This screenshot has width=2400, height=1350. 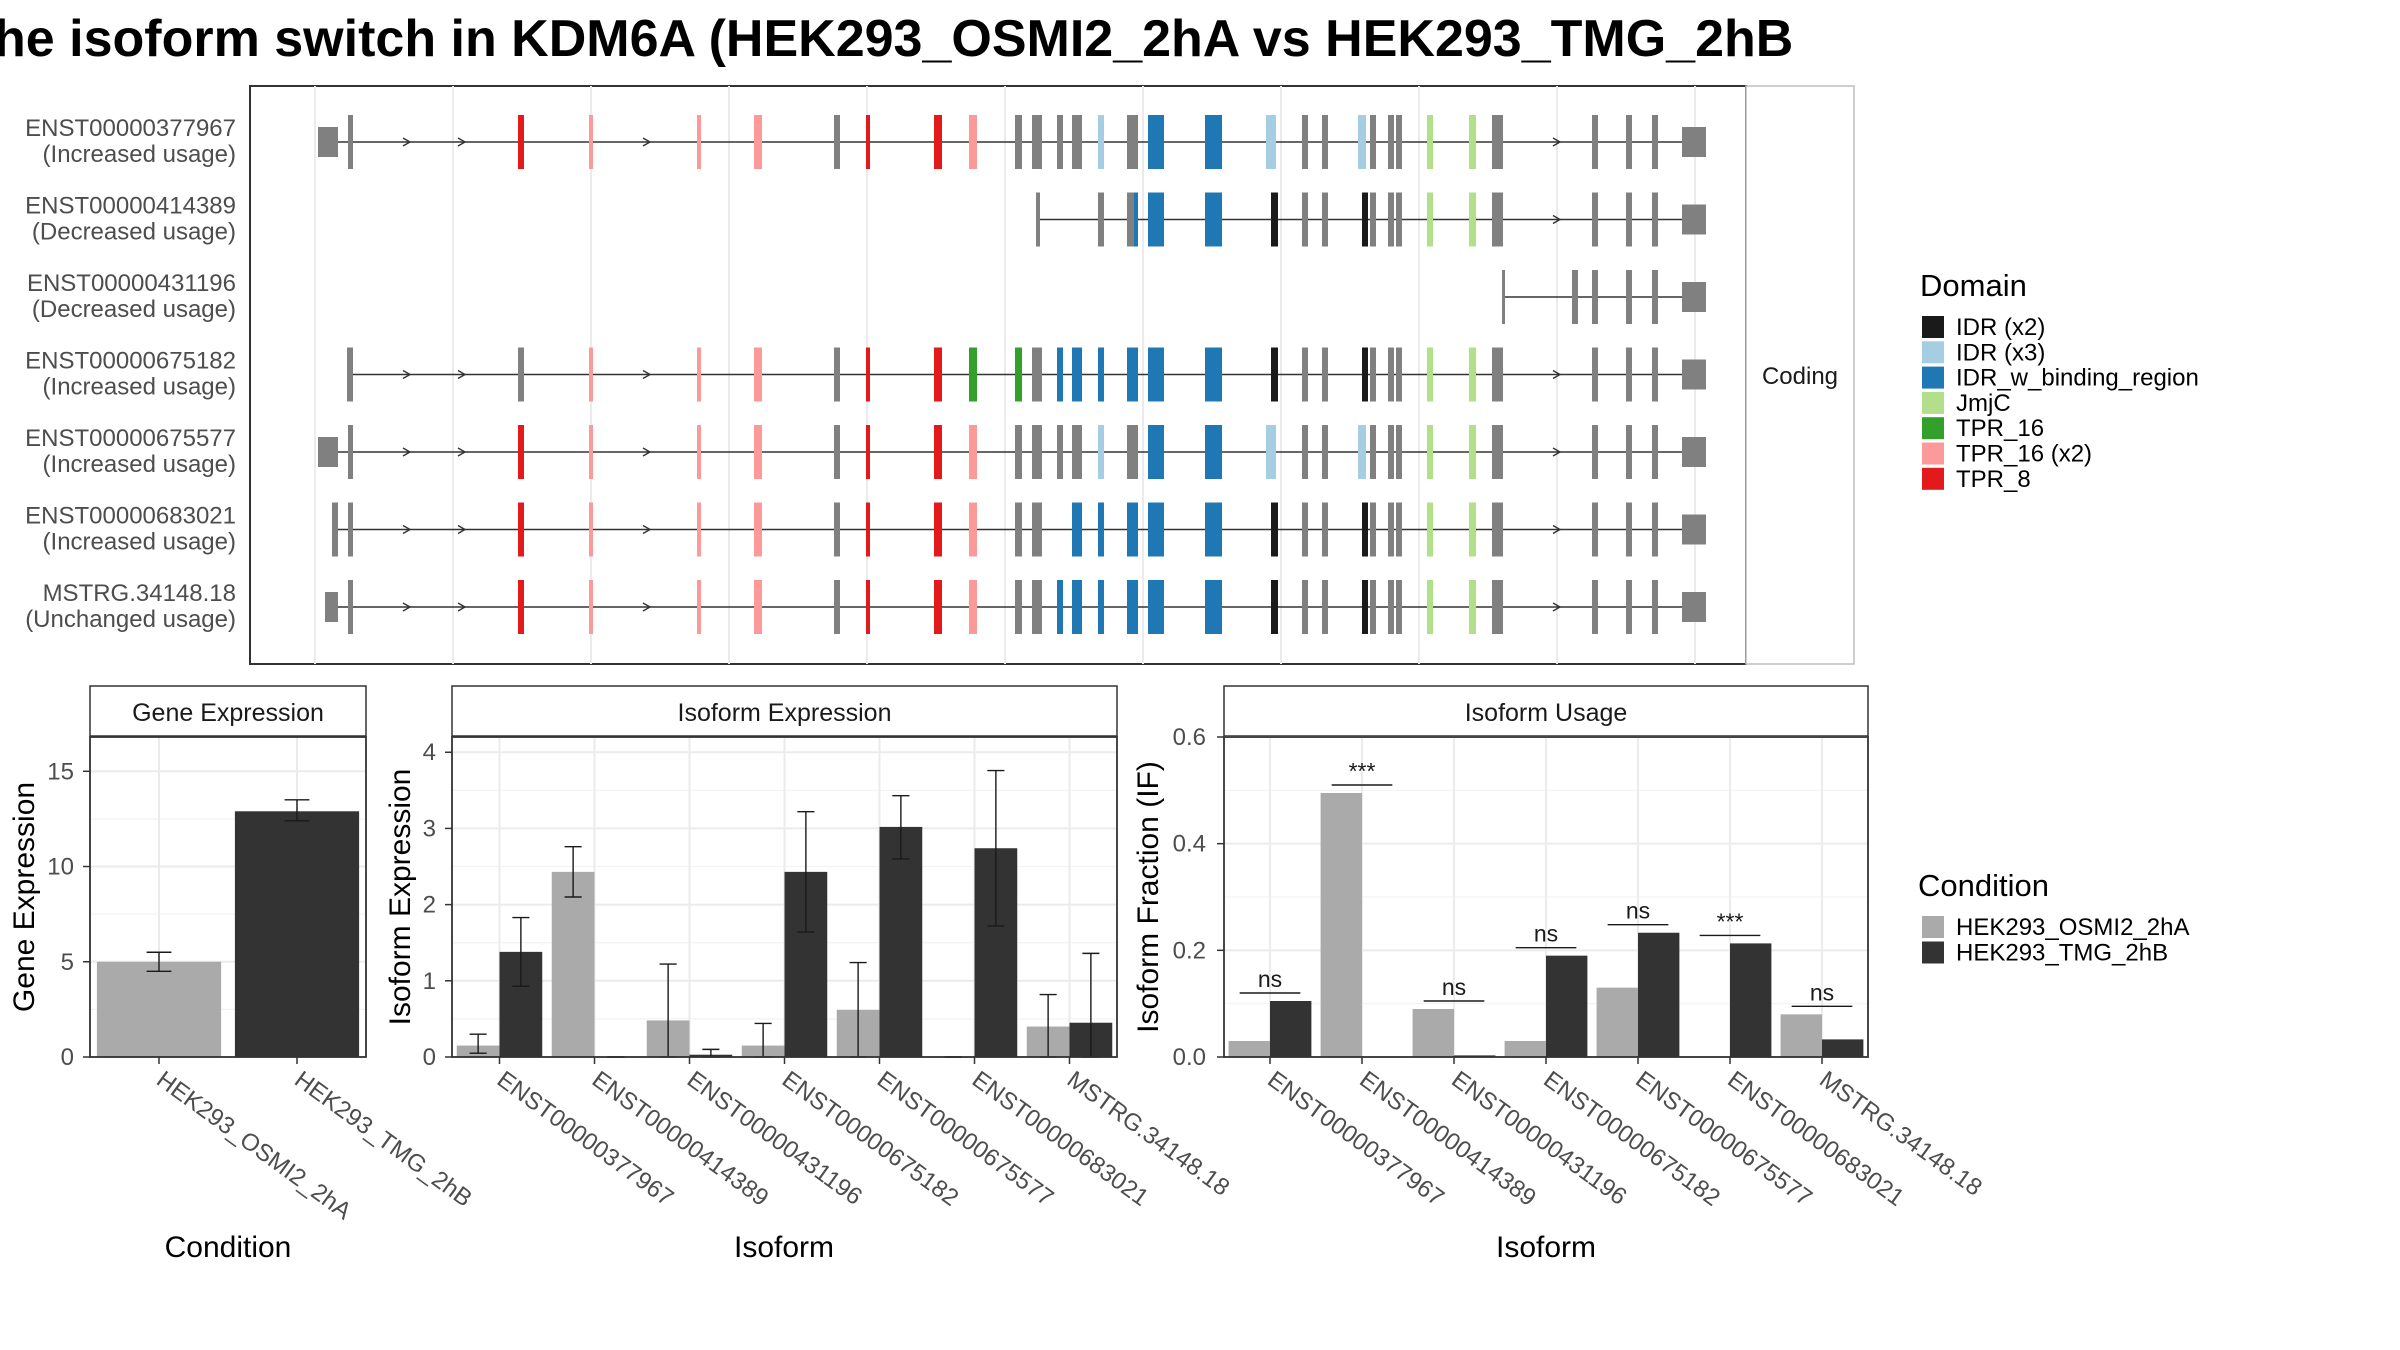 I want to click on y-tick-label: 0.6, so click(x=1189, y=737).